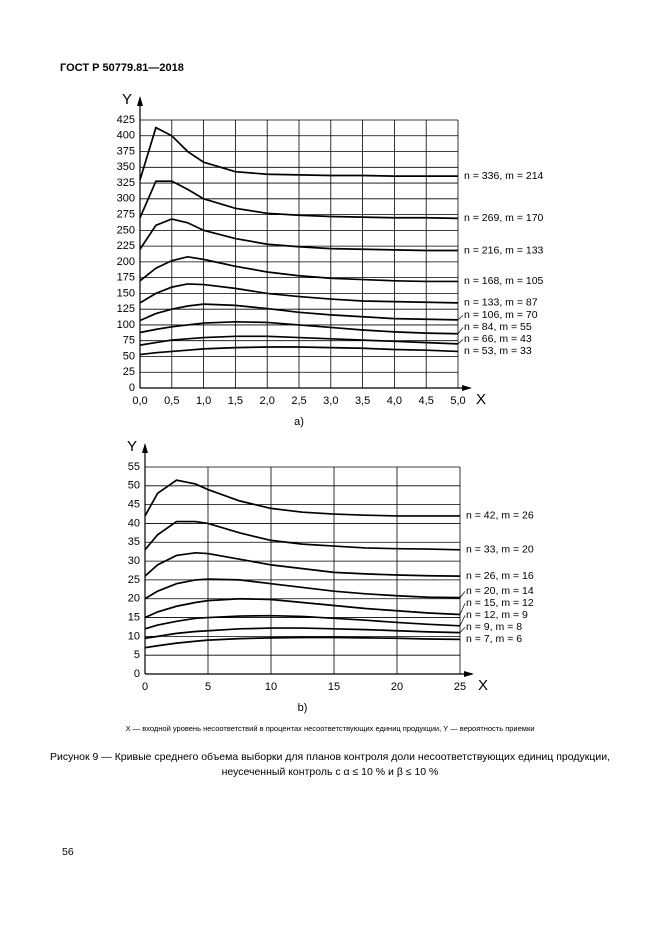 The width and height of the screenshot is (661, 940). What do you see at coordinates (139, 401) in the screenshot?
I see `x-tick-label: 0,0` at bounding box center [139, 401].